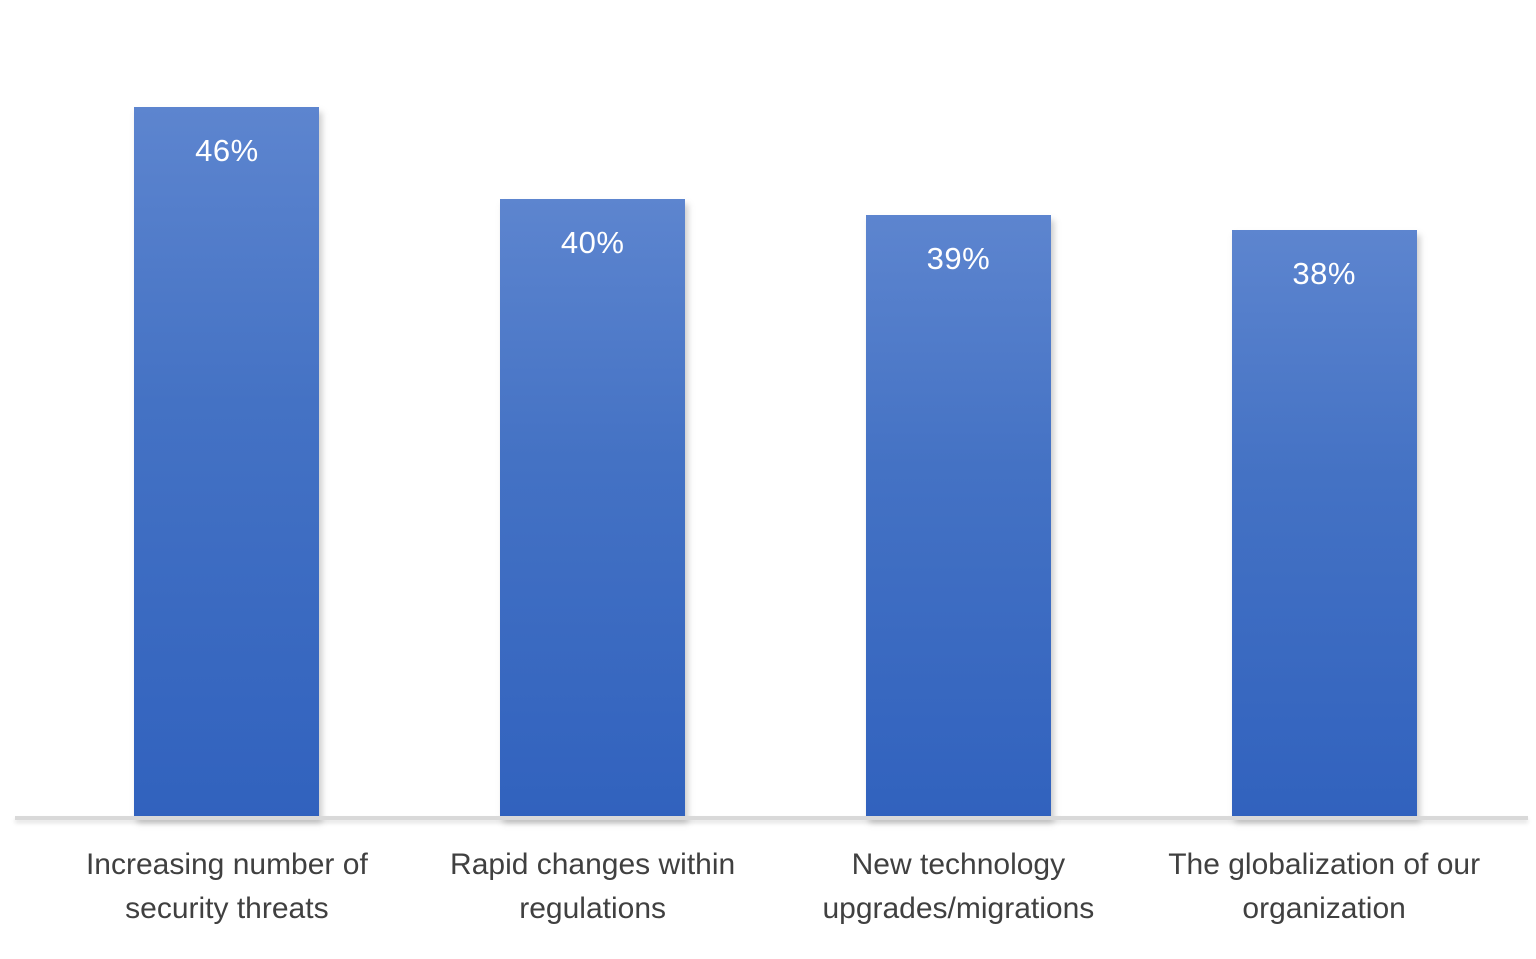  I want to click on bar-data-label: 40%, so click(592, 242).